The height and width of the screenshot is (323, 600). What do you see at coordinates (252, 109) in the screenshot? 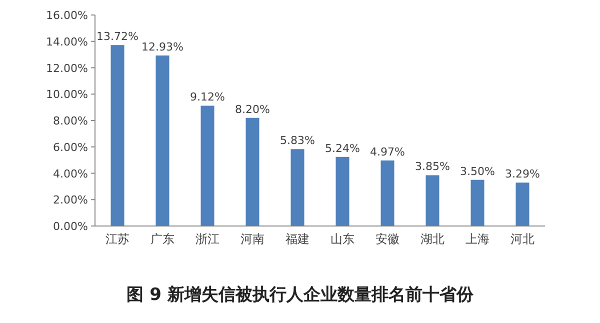
I see `data-label: 8.20%` at bounding box center [252, 109].